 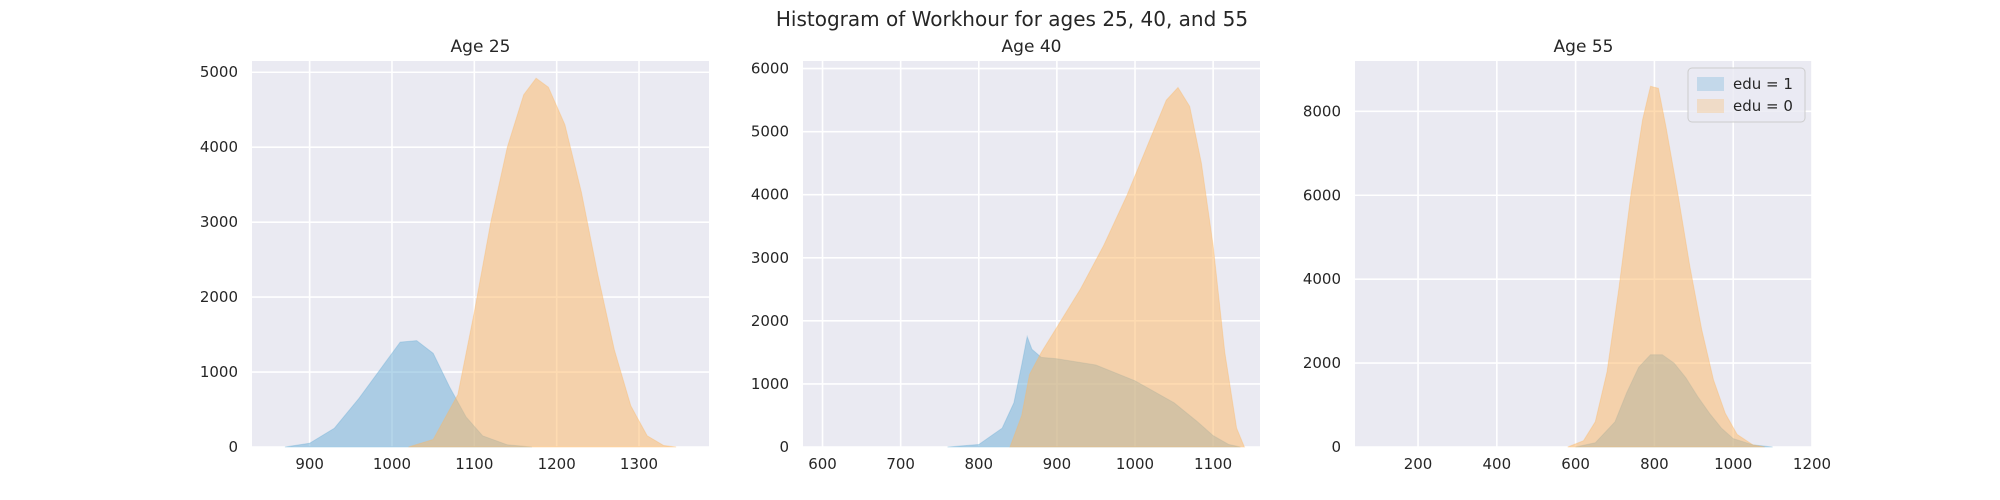 What do you see at coordinates (1763, 106) in the screenshot?
I see `legend-label: edu = 0` at bounding box center [1763, 106].